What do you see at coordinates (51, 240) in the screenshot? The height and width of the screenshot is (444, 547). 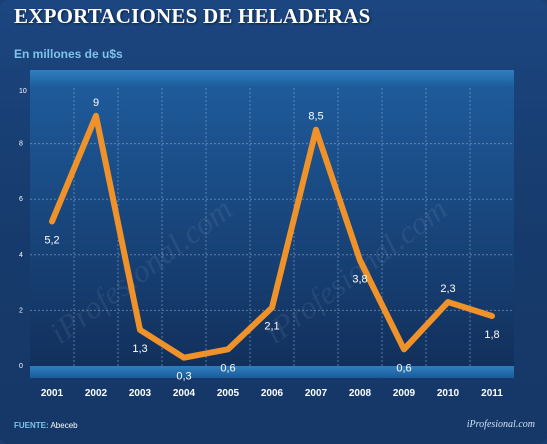 I see `data-label: 5,2` at bounding box center [51, 240].